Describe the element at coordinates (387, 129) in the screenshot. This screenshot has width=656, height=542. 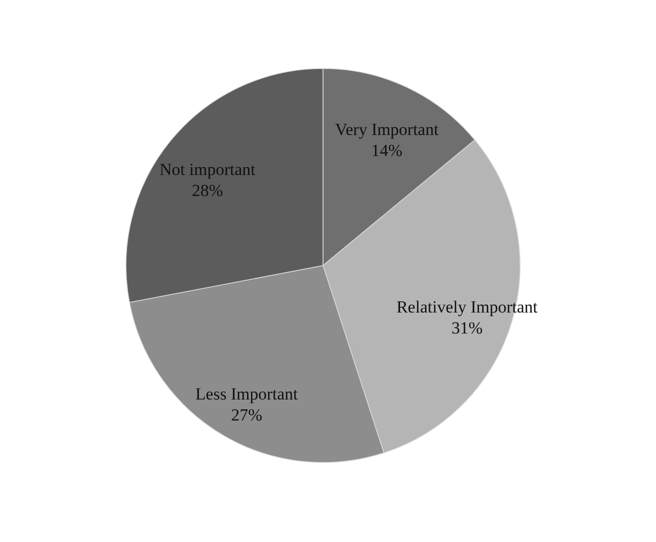
I see `slice-label: Very Important` at that location.